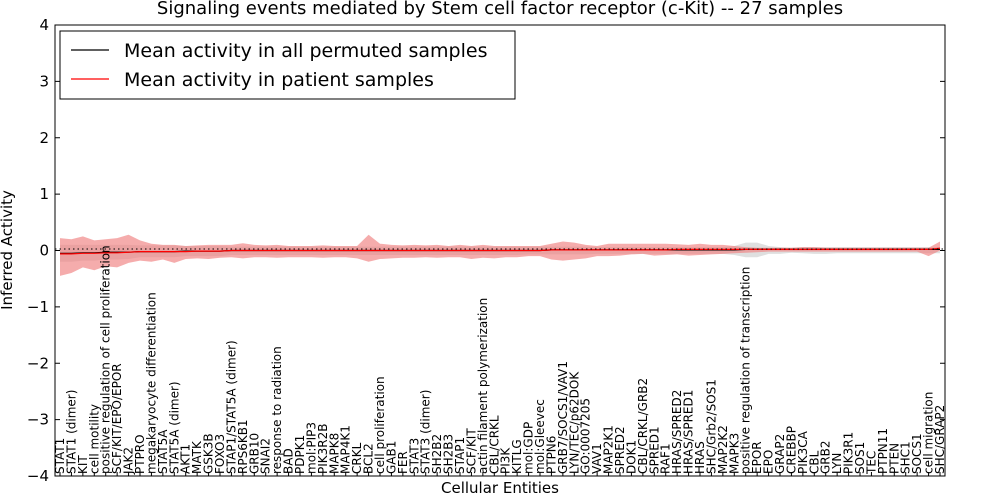 The height and width of the screenshot is (500, 1000). What do you see at coordinates (757, 457) in the screenshot?
I see `x-tick-label: EPOR` at bounding box center [757, 457].